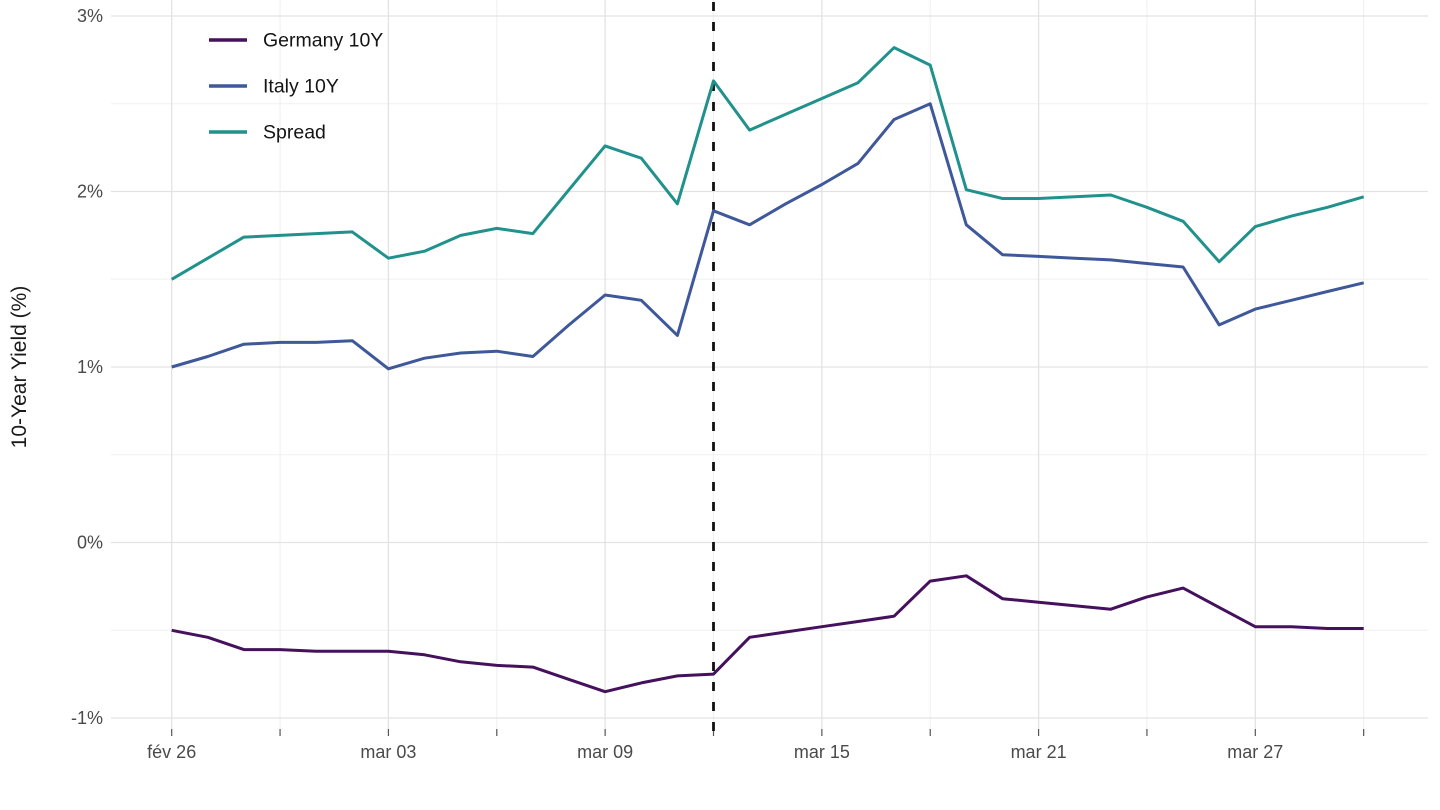 This screenshot has height=810, width=1440. I want to click on legend-label-italy-10y: Italy 10Y, so click(301, 87).